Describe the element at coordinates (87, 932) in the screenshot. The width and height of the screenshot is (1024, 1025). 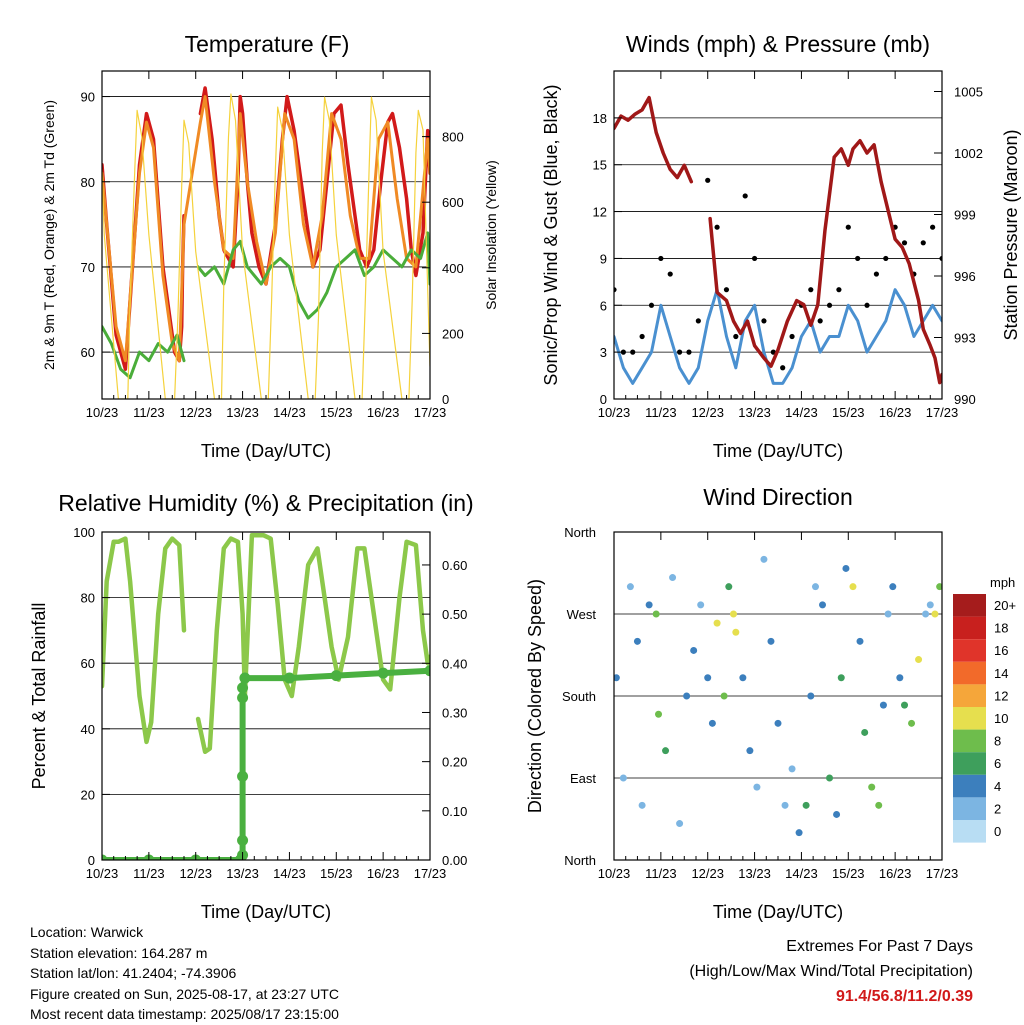
I see `location-text: Location: Warwick` at that location.